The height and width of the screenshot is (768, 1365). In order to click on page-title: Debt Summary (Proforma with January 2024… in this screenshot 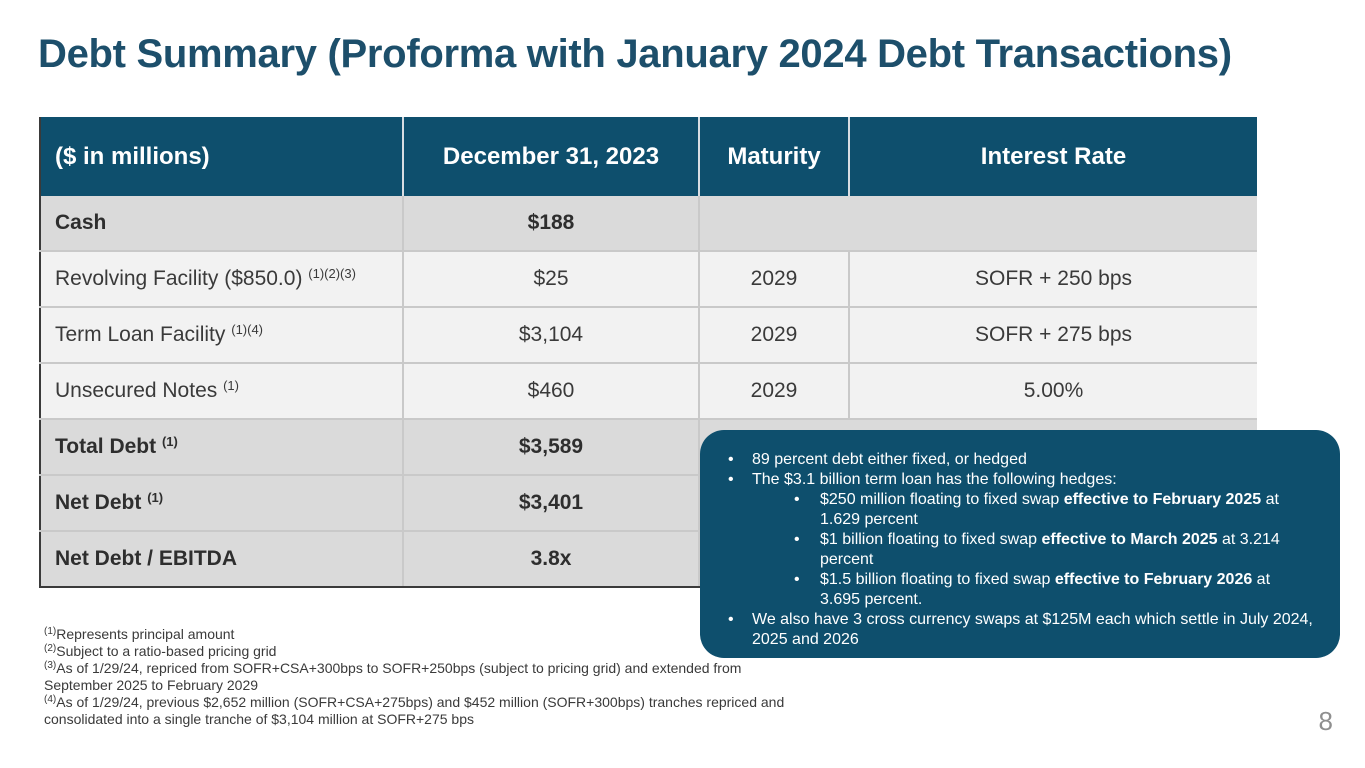, I will do `click(635, 54)`.